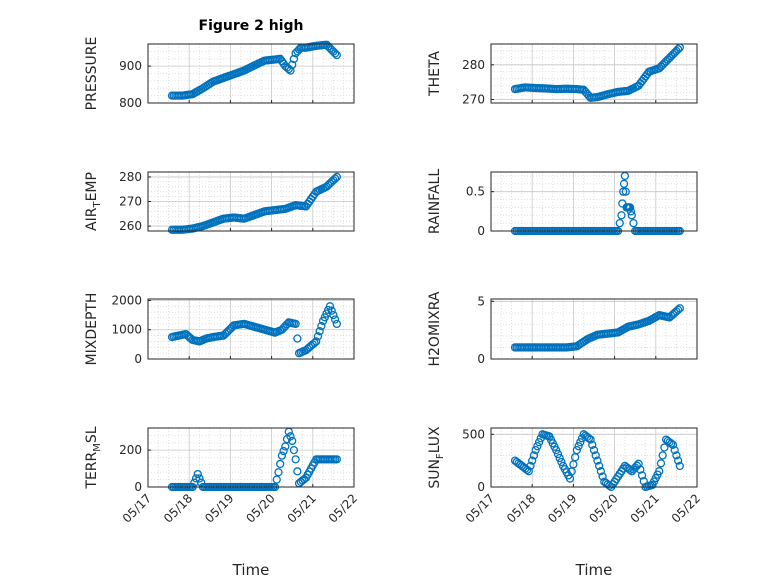 The width and height of the screenshot is (778, 583). What do you see at coordinates (473, 100) in the screenshot?
I see `y-tick-label: 270` at bounding box center [473, 100].